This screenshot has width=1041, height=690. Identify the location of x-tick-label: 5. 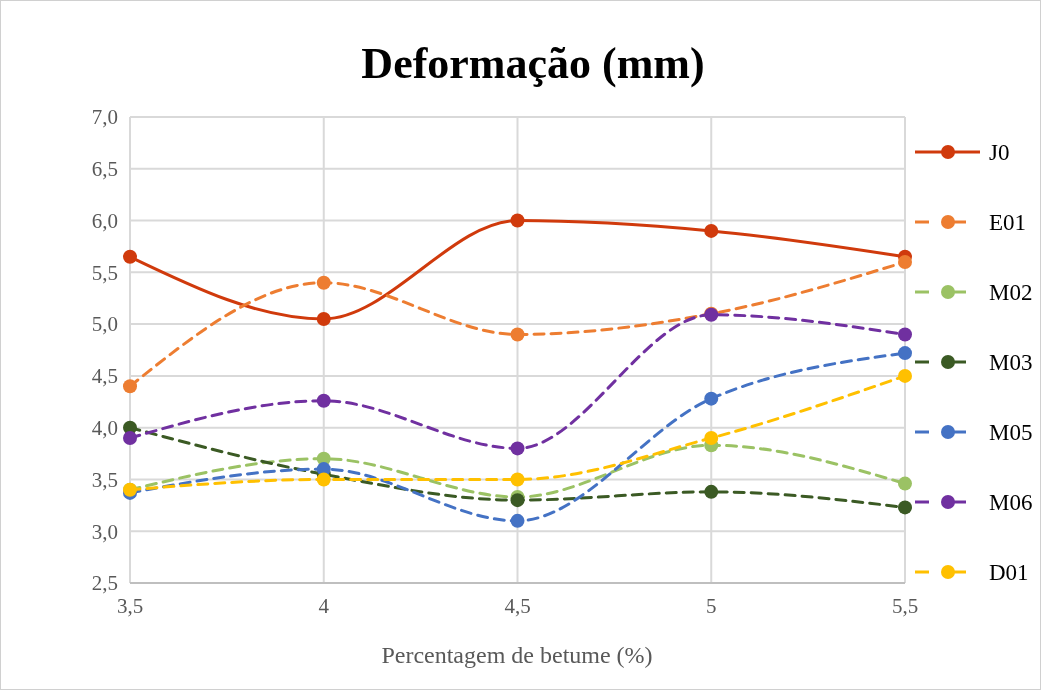
(711, 606).